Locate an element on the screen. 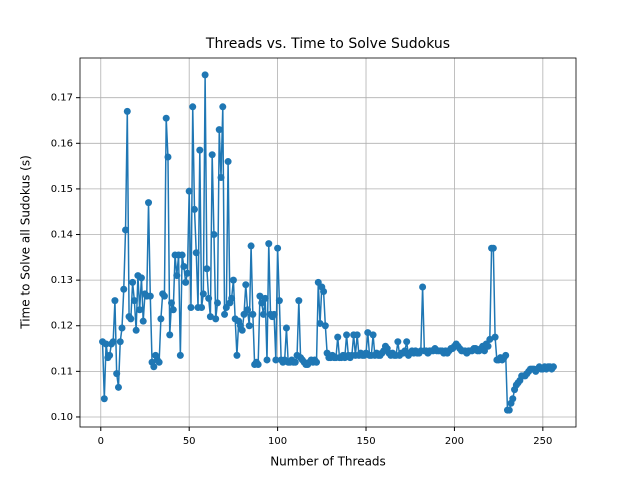 This screenshot has height=480, width=640. x-tick-label: 50 is located at coordinates (189, 441).